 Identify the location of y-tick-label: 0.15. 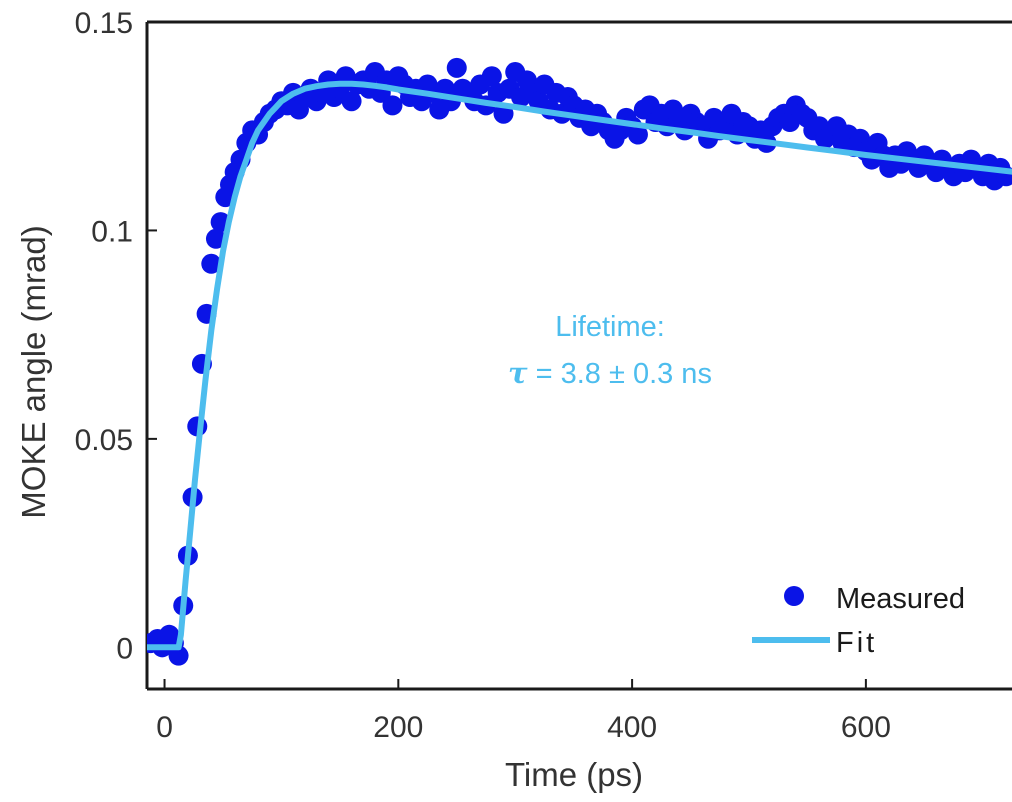
(104, 23).